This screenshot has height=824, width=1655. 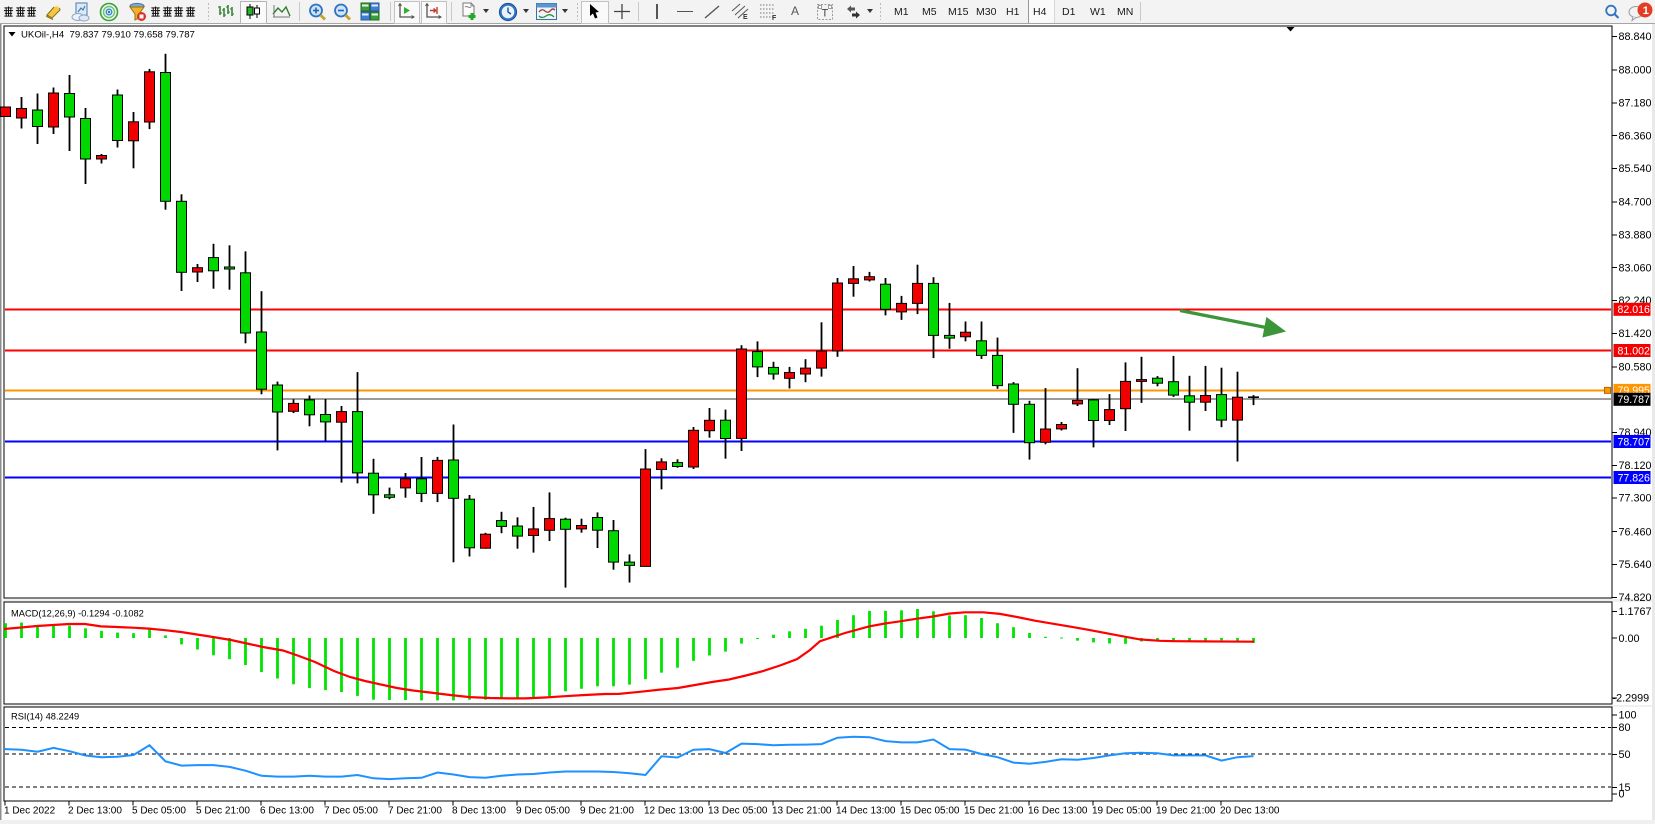 What do you see at coordinates (1622, 794) in the screenshot?
I see `svg-text: 0` at bounding box center [1622, 794].